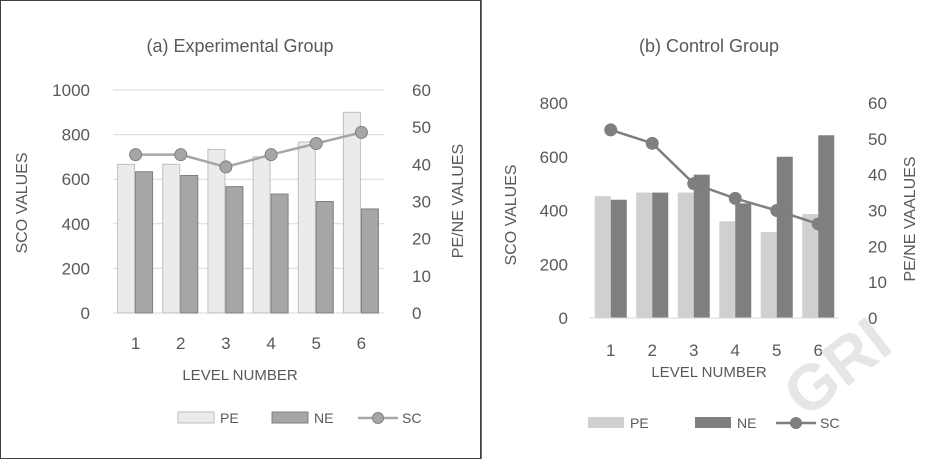 The height and width of the screenshot is (464, 933). Describe the element at coordinates (71, 202) in the screenshot. I see `chart-a-left-ticks: 0 200 400 600 800 1000` at that location.